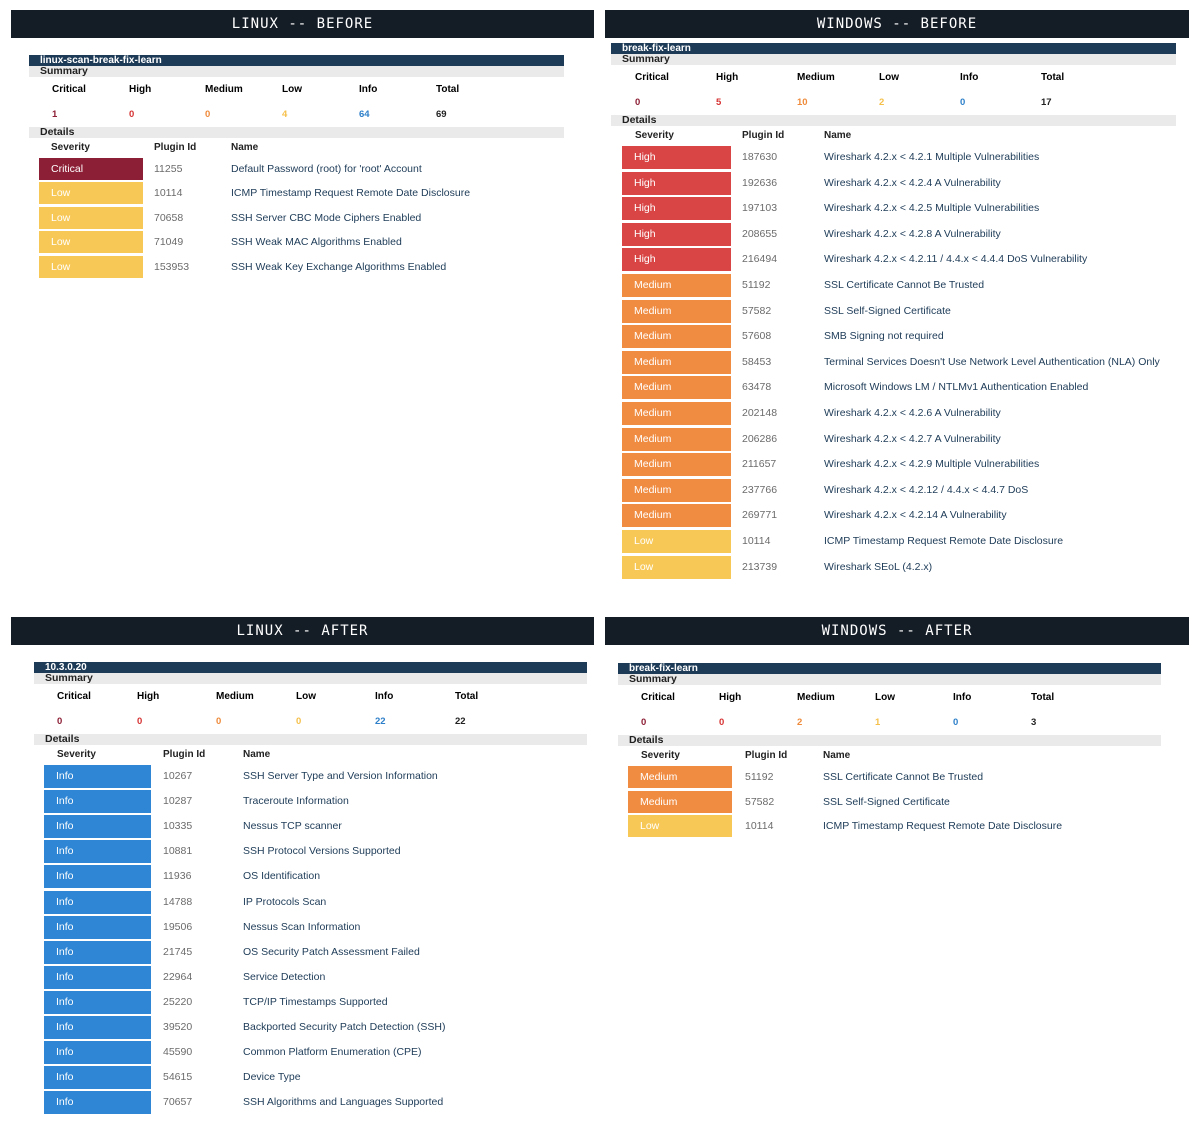 The height and width of the screenshot is (1136, 1200). I want to click on windows-after-panel: WINDOWS -- AFTER, so click(897, 631).